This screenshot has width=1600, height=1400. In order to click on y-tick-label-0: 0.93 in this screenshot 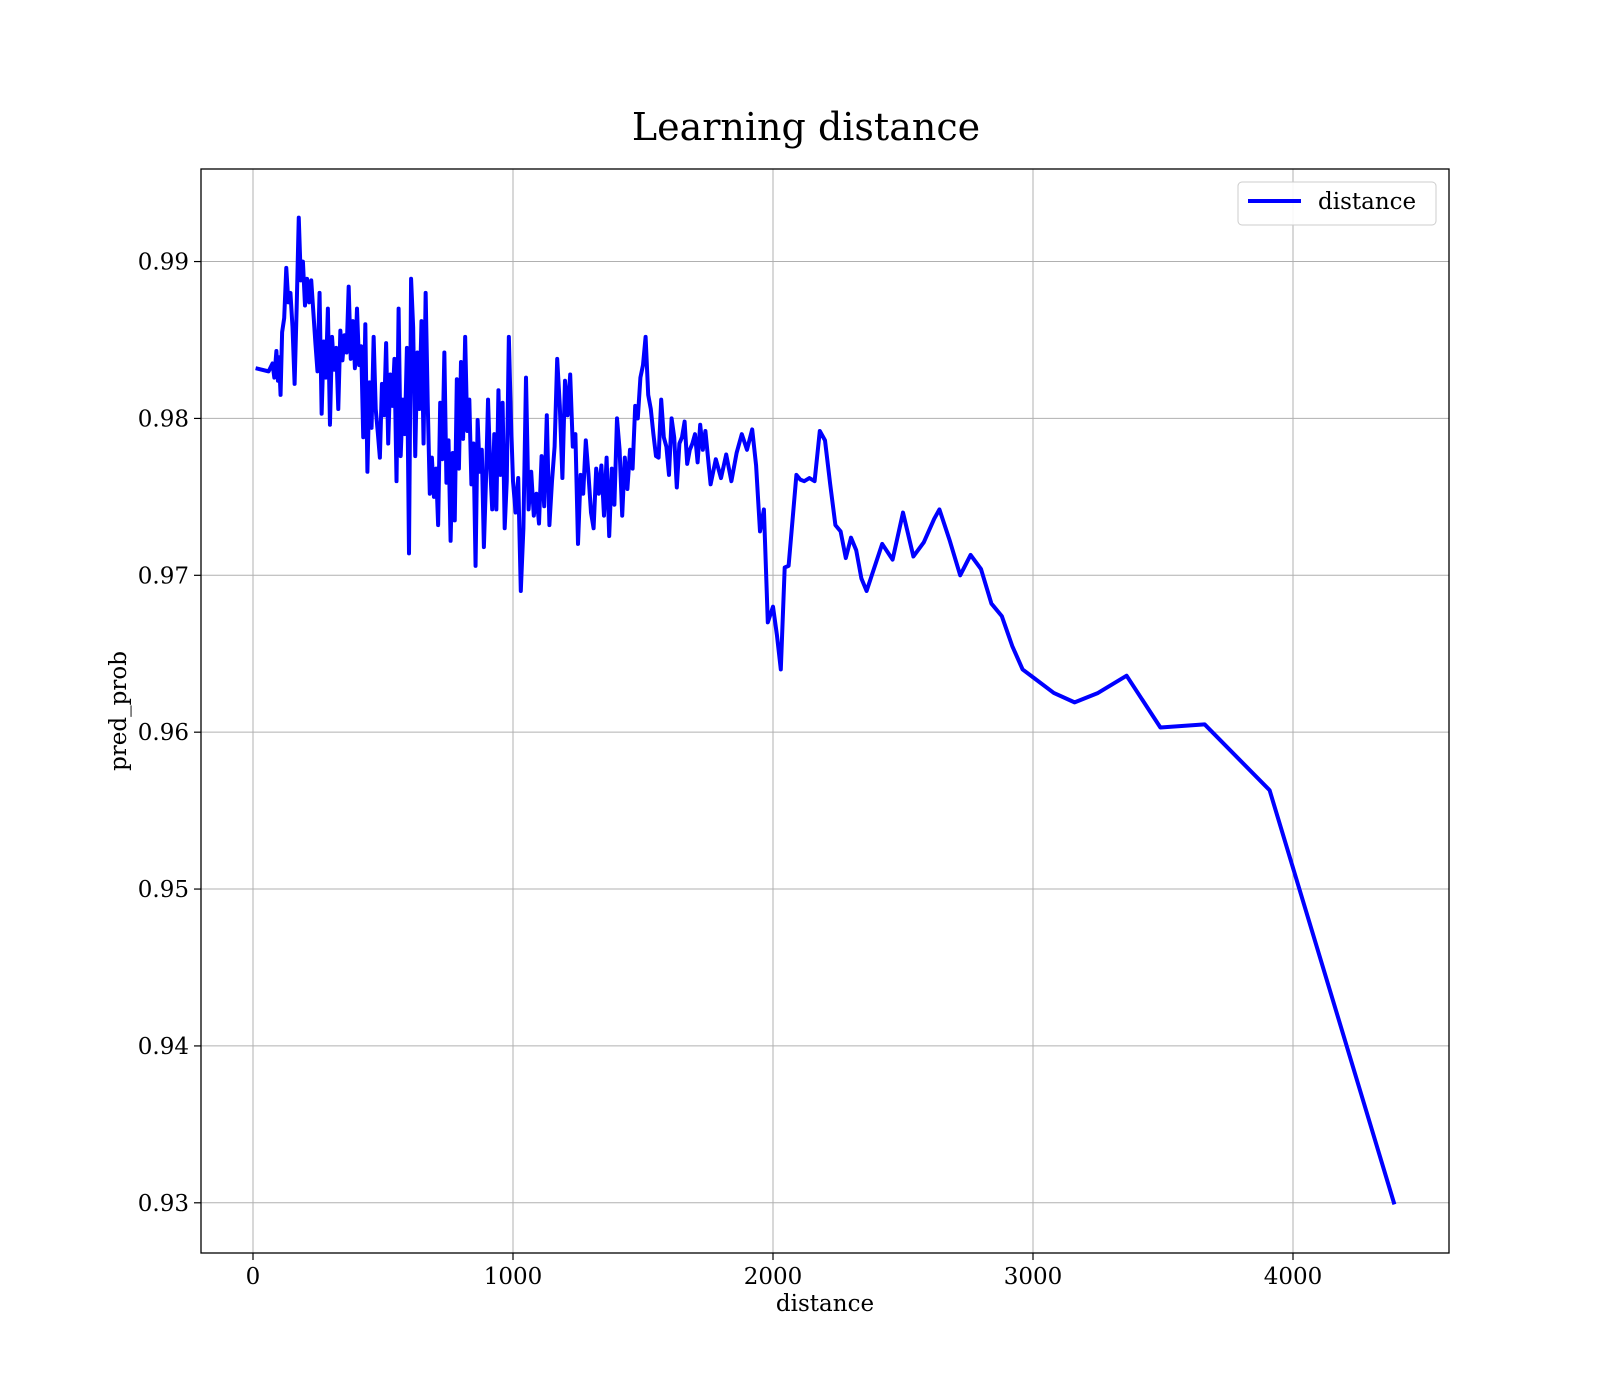, I will do `click(163, 1204)`.